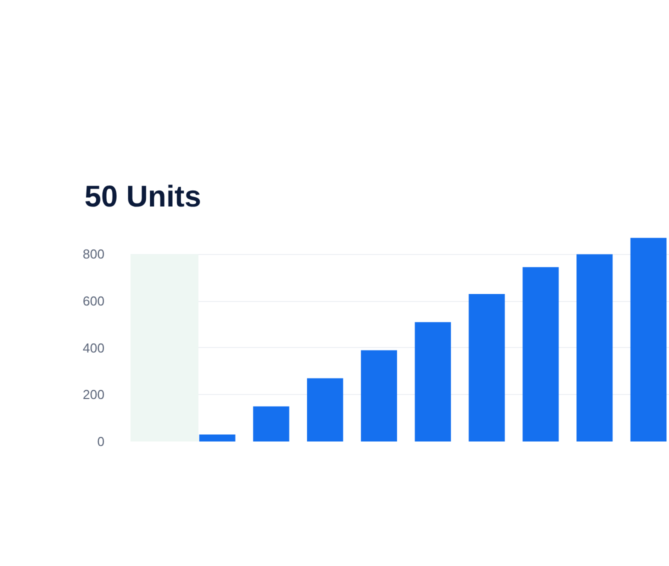  I want to click on y-tick-label: 800, so click(93, 254).